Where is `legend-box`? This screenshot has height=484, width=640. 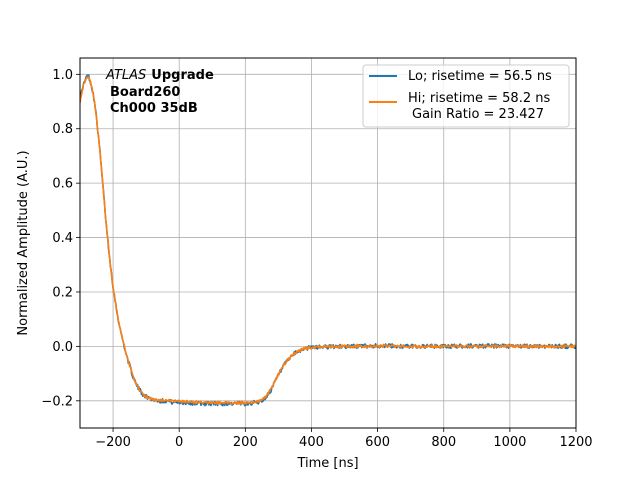 legend-box is located at coordinates (466, 96).